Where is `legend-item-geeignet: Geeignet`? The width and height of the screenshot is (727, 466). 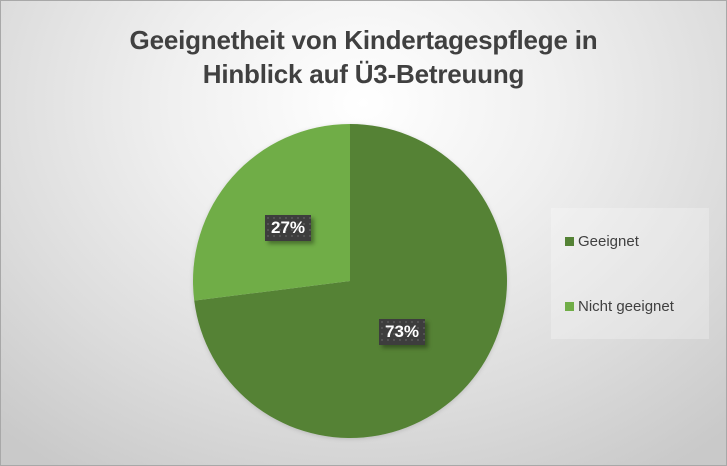 legend-item-geeignet: Geeignet is located at coordinates (602, 241).